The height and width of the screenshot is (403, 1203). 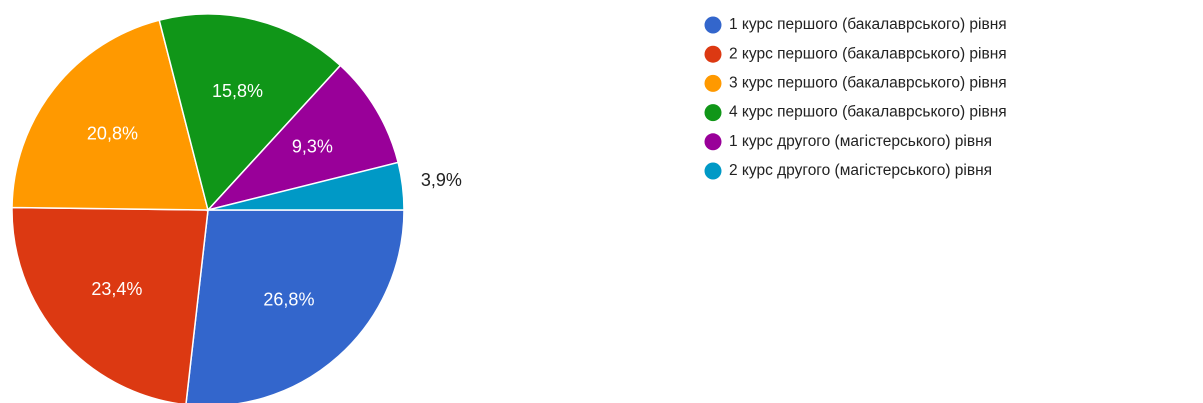 What do you see at coordinates (868, 82) in the screenshot?
I see `legend-label: 3 курс першого (бакалаврського) рівня` at bounding box center [868, 82].